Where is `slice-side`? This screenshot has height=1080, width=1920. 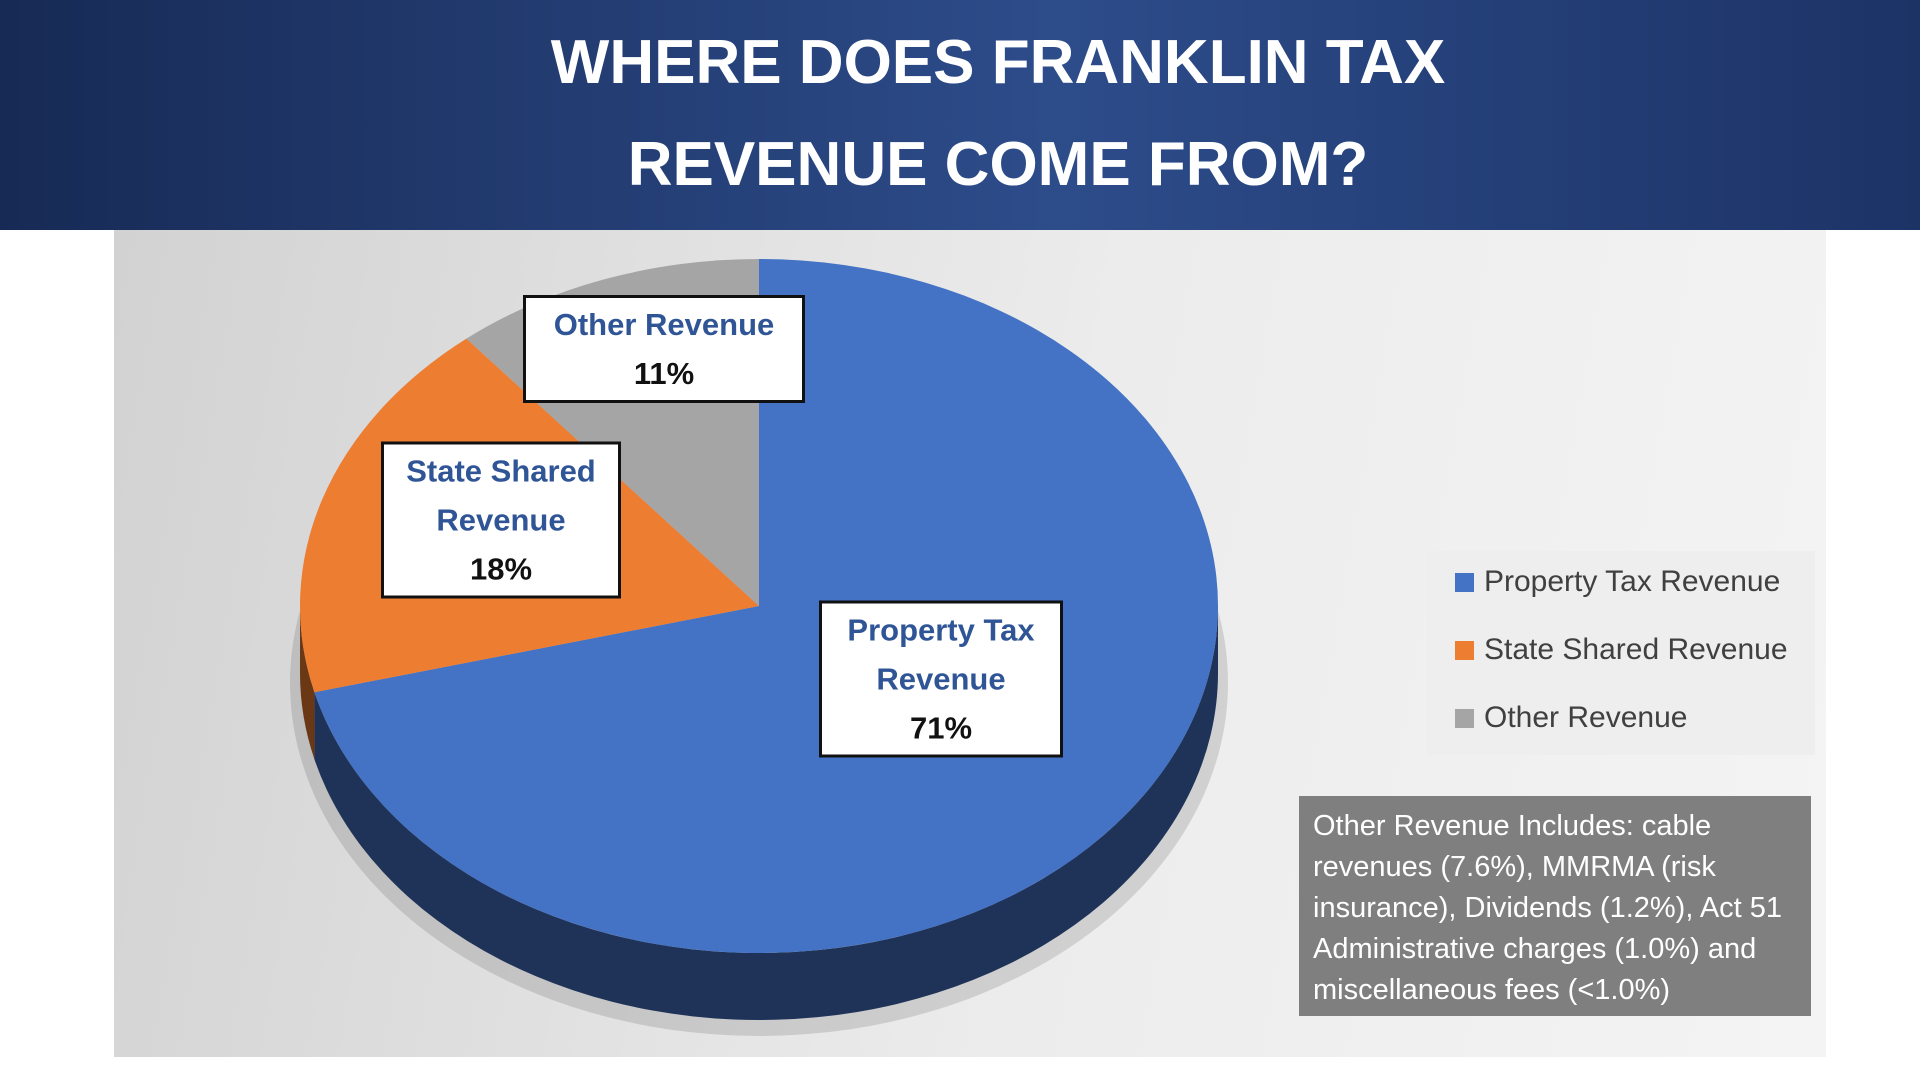 slice-side is located at coordinates (307, 683).